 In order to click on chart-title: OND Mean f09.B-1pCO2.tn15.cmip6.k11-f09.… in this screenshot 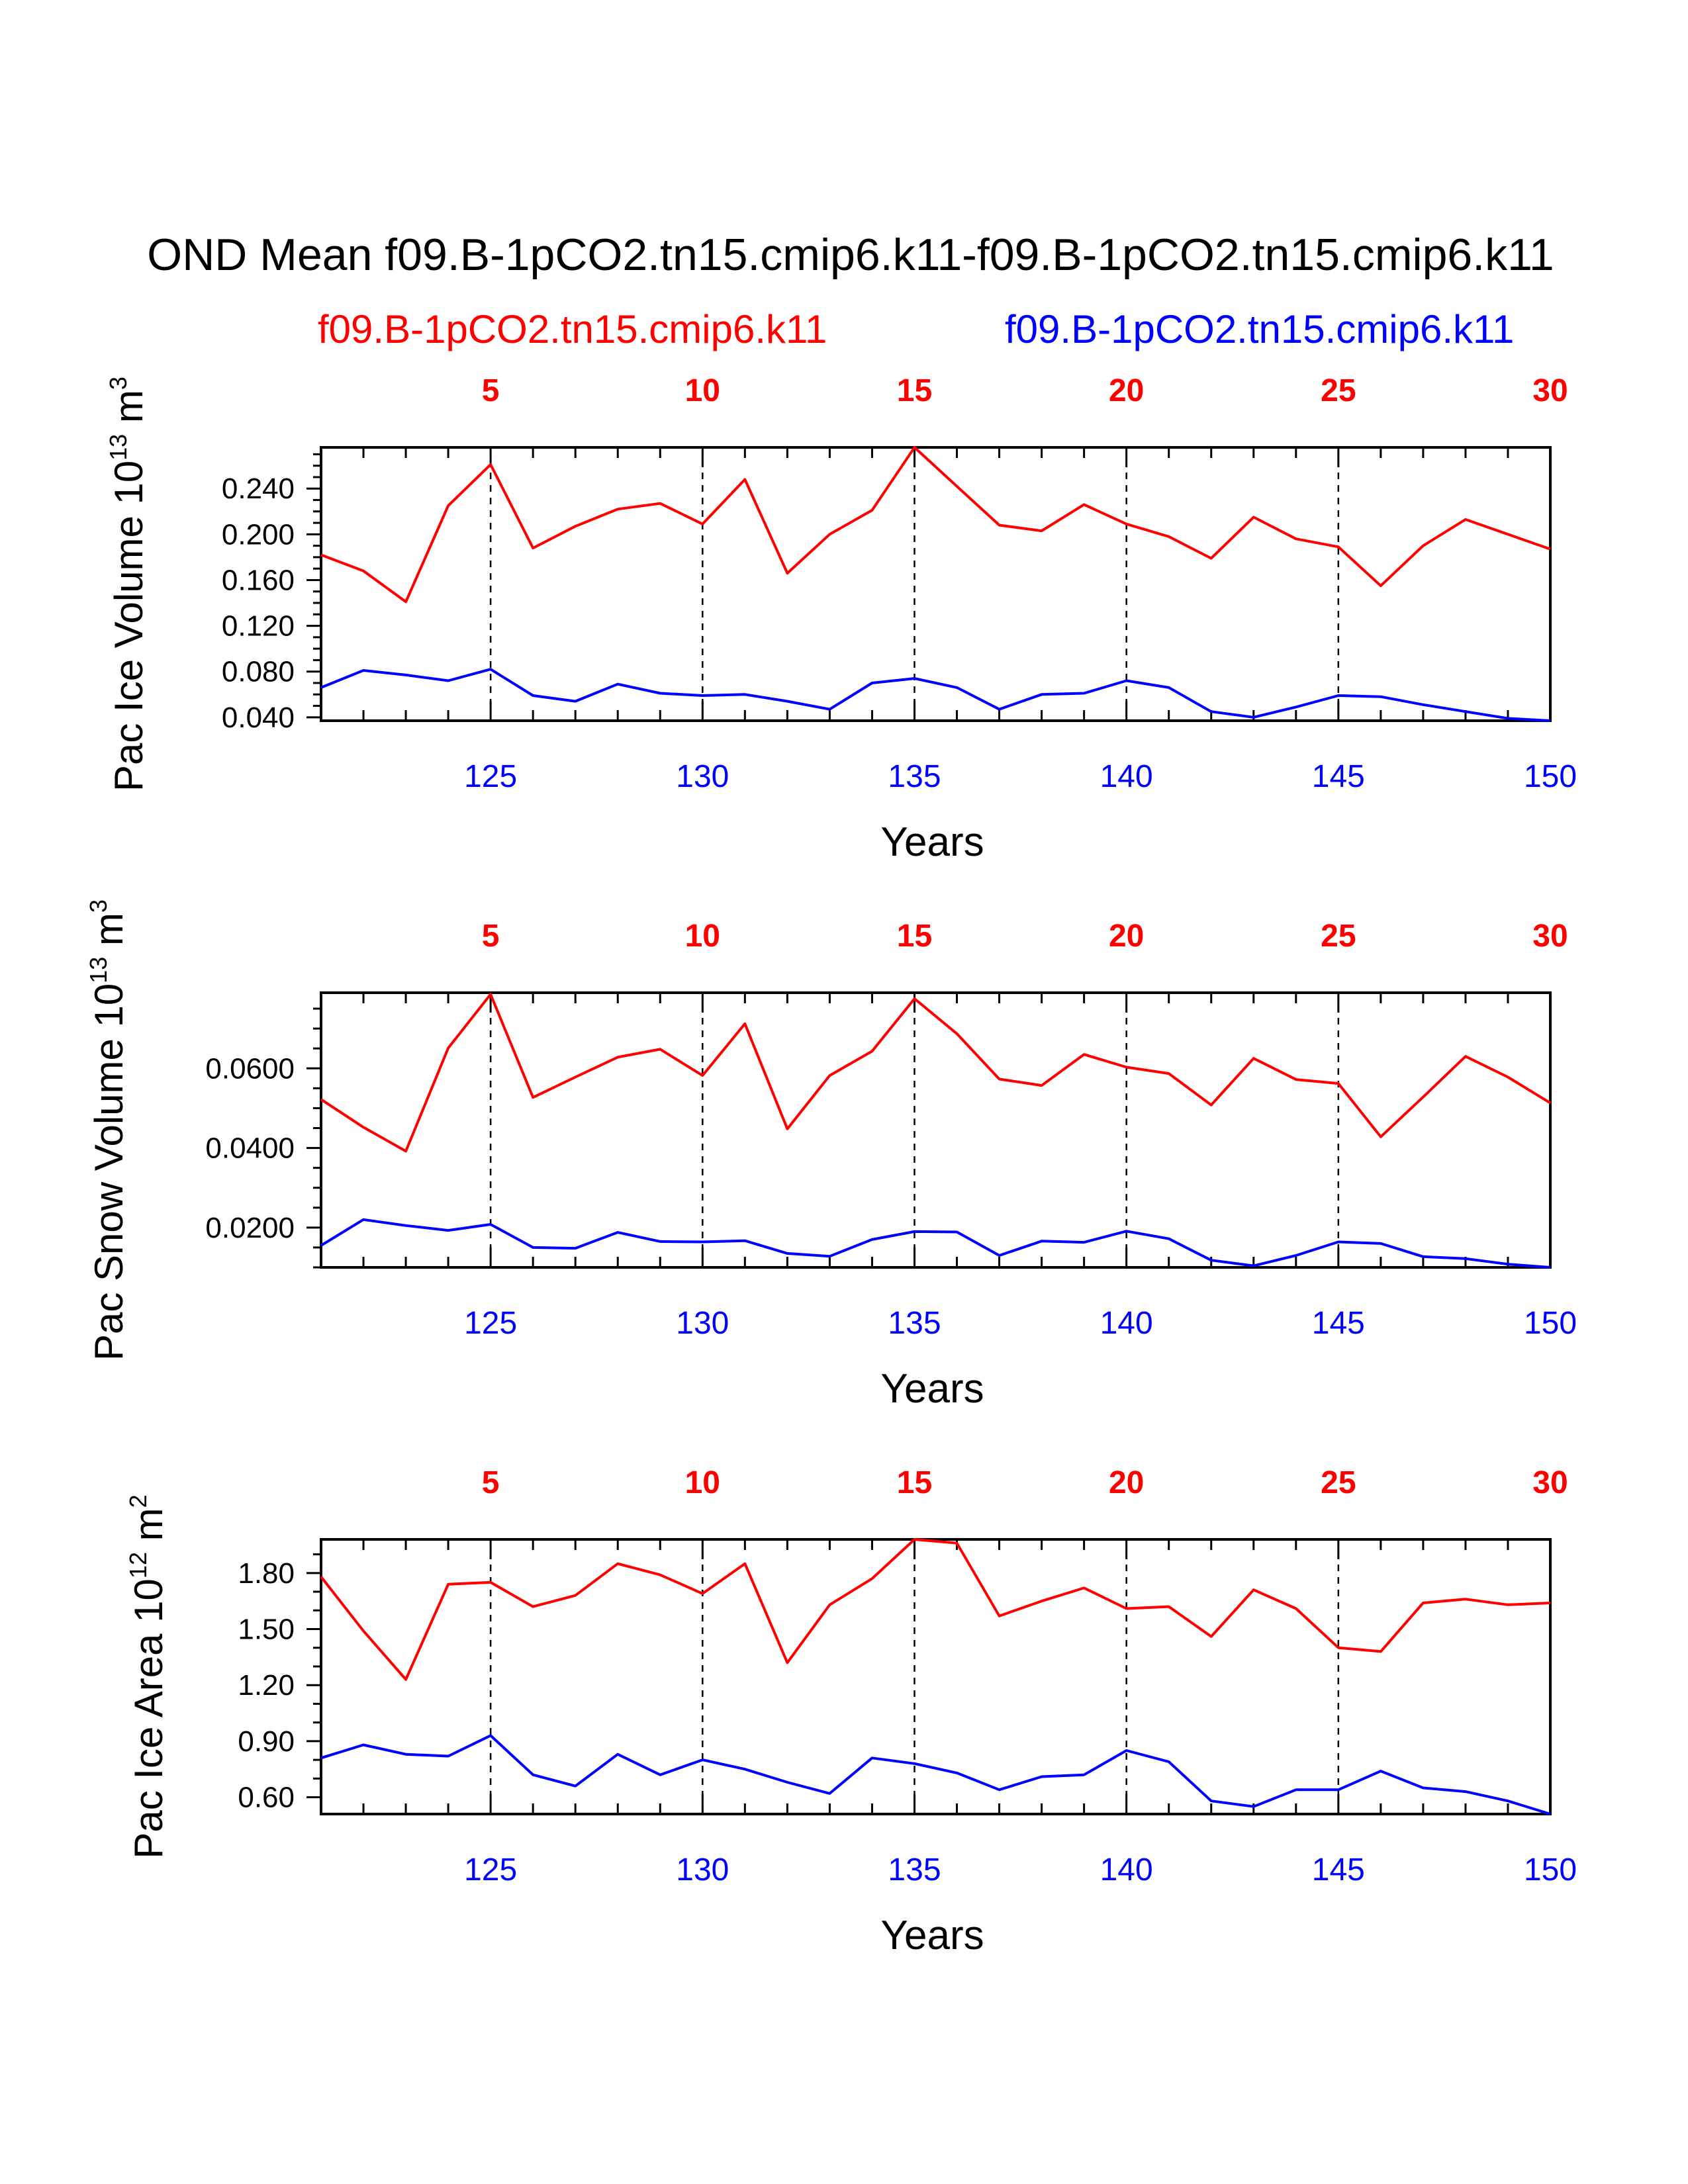, I will do `click(850, 255)`.